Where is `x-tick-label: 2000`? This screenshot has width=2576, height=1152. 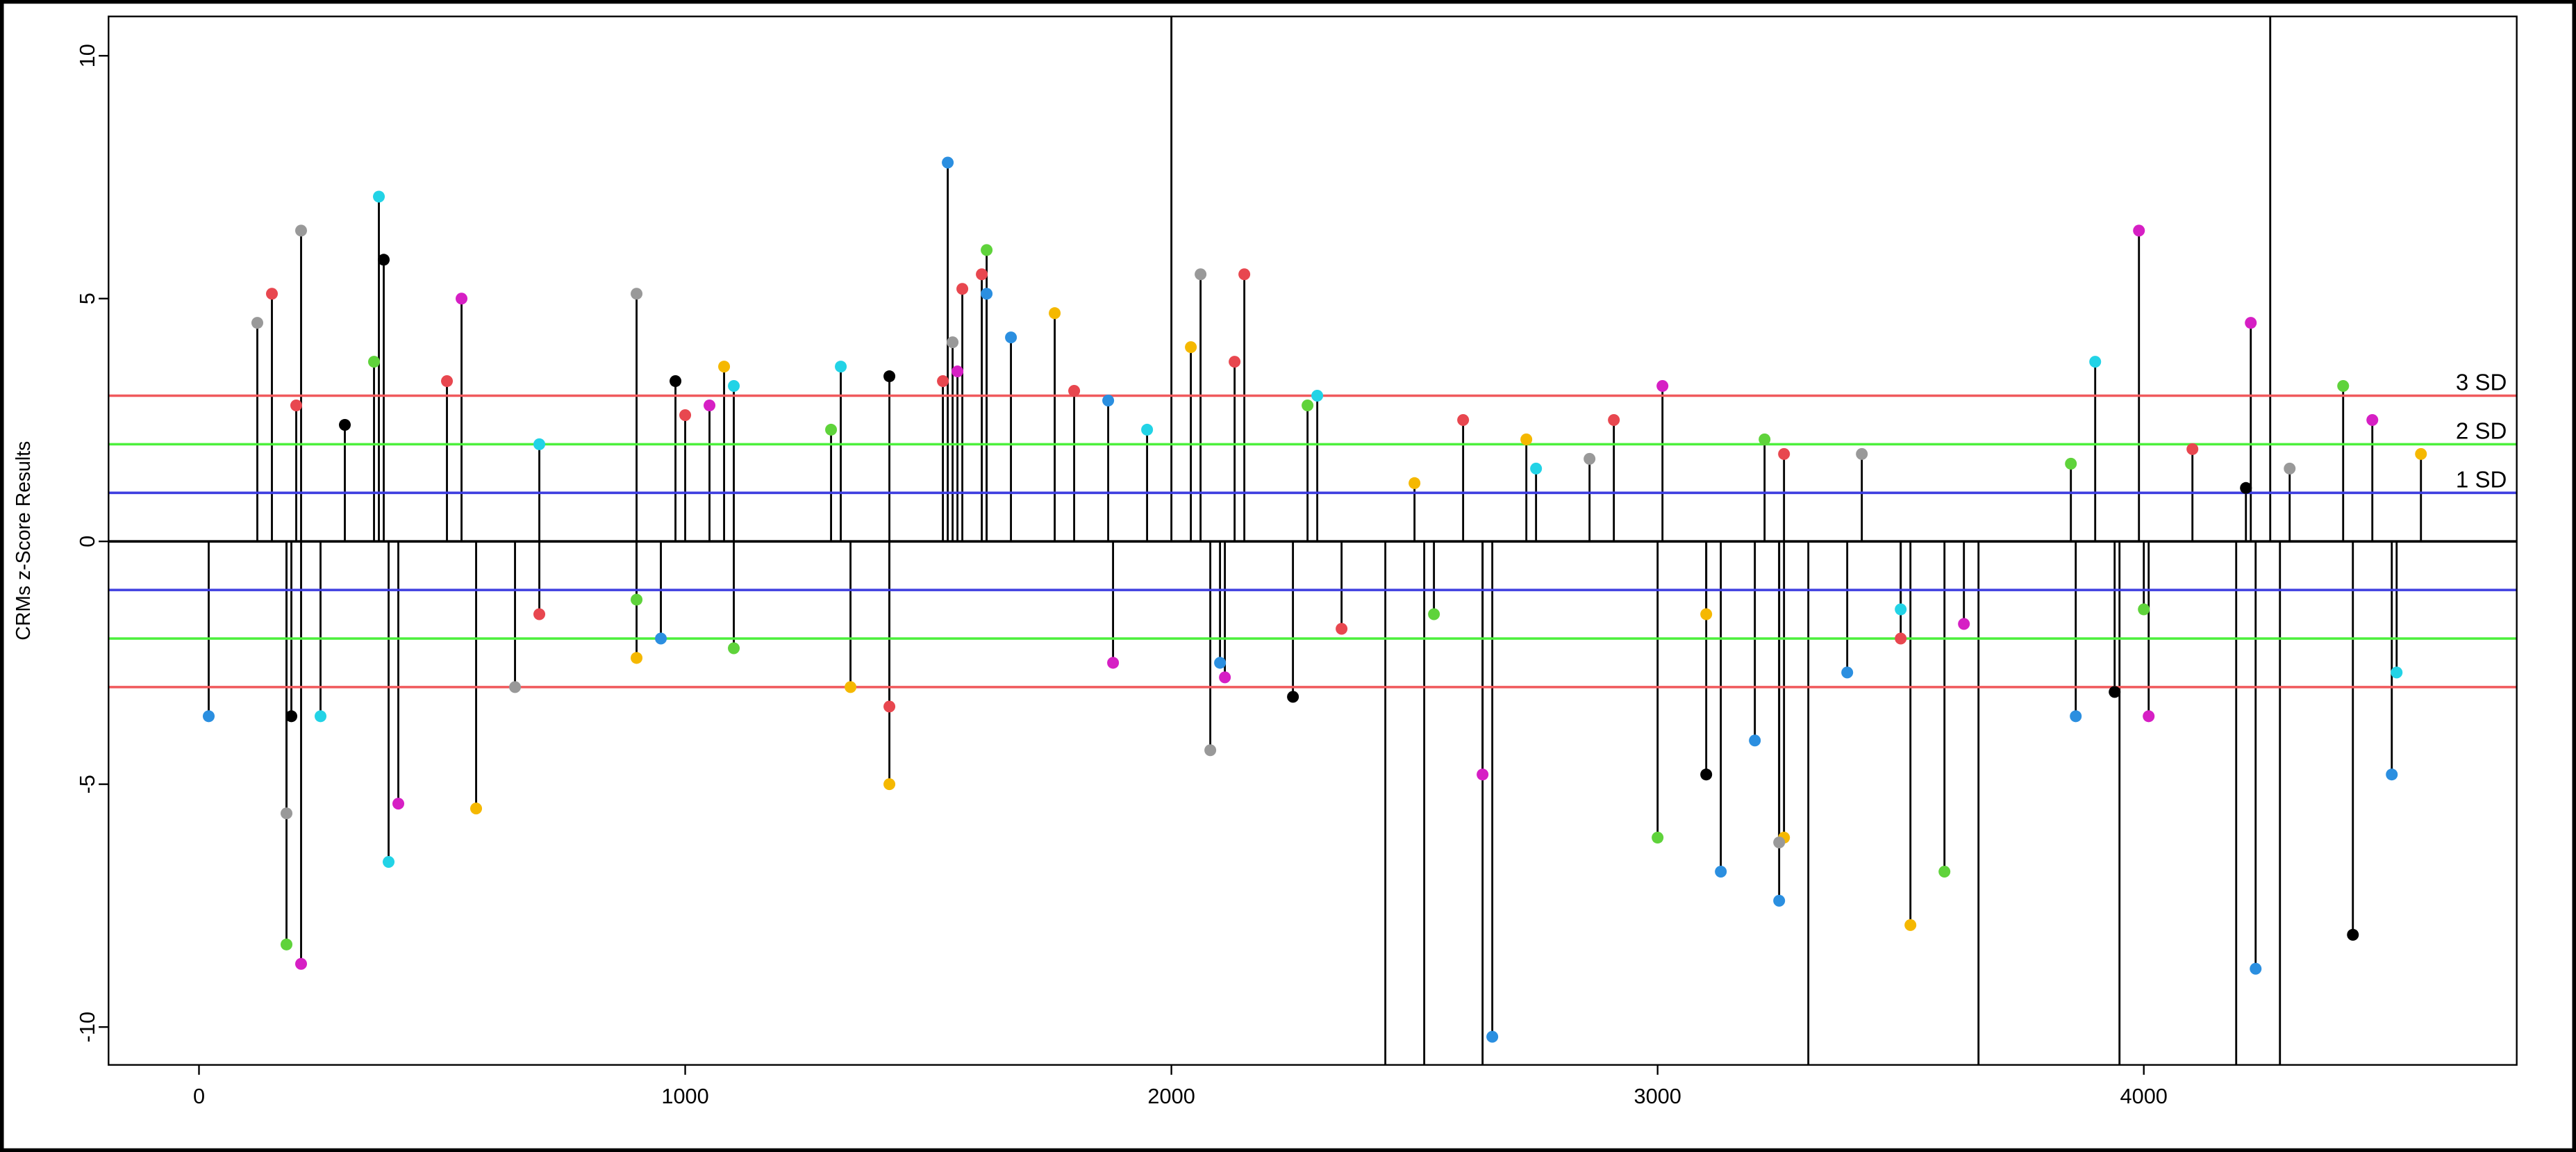 x-tick-label: 2000 is located at coordinates (1171, 1096).